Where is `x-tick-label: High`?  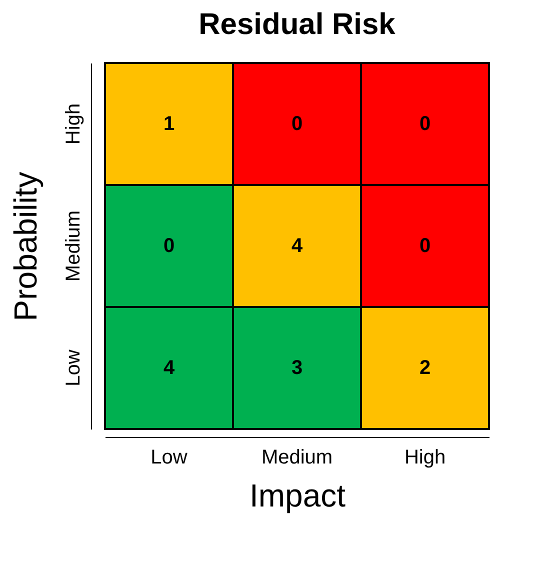
x-tick-label: High is located at coordinates (425, 457).